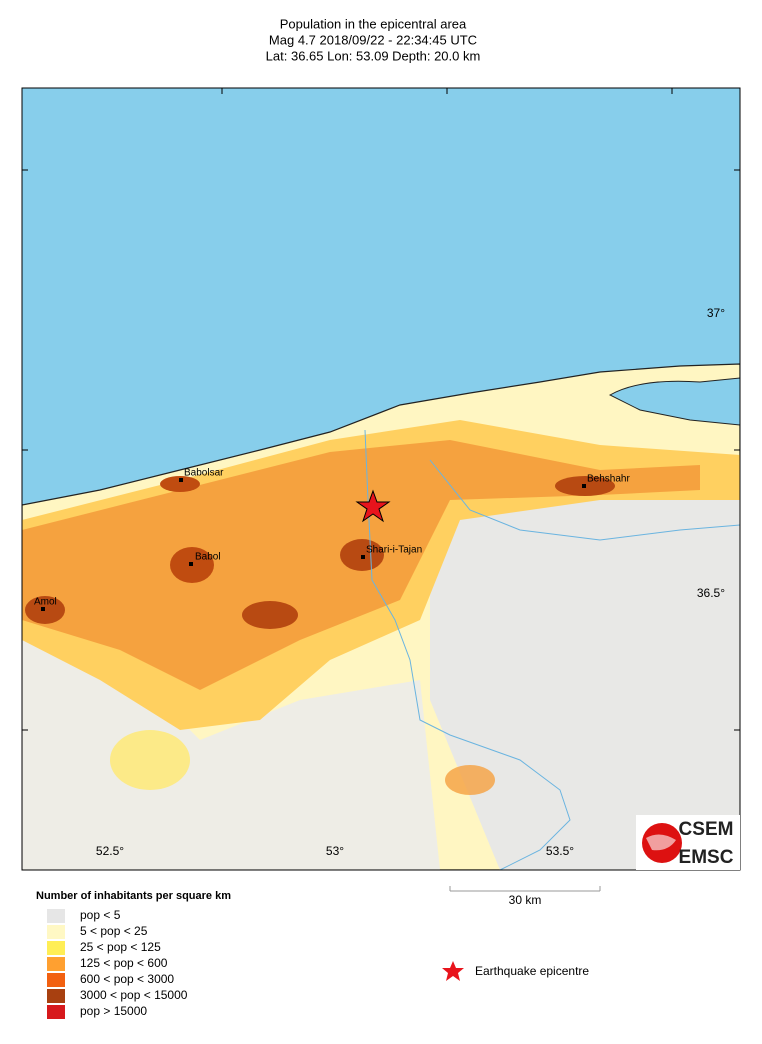 This screenshot has width=762, height=1044. I want to click on event-info: Mag 4.7 2018/09/22 - 22:34:45 UTC, so click(373, 39).